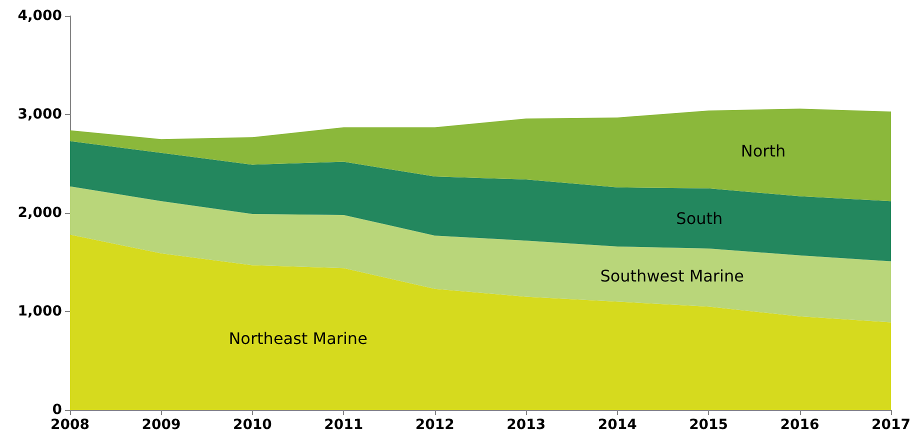 The width and height of the screenshot is (917, 448). Describe the element at coordinates (618, 425) in the screenshot. I see `x-tick-label: 2014` at that location.